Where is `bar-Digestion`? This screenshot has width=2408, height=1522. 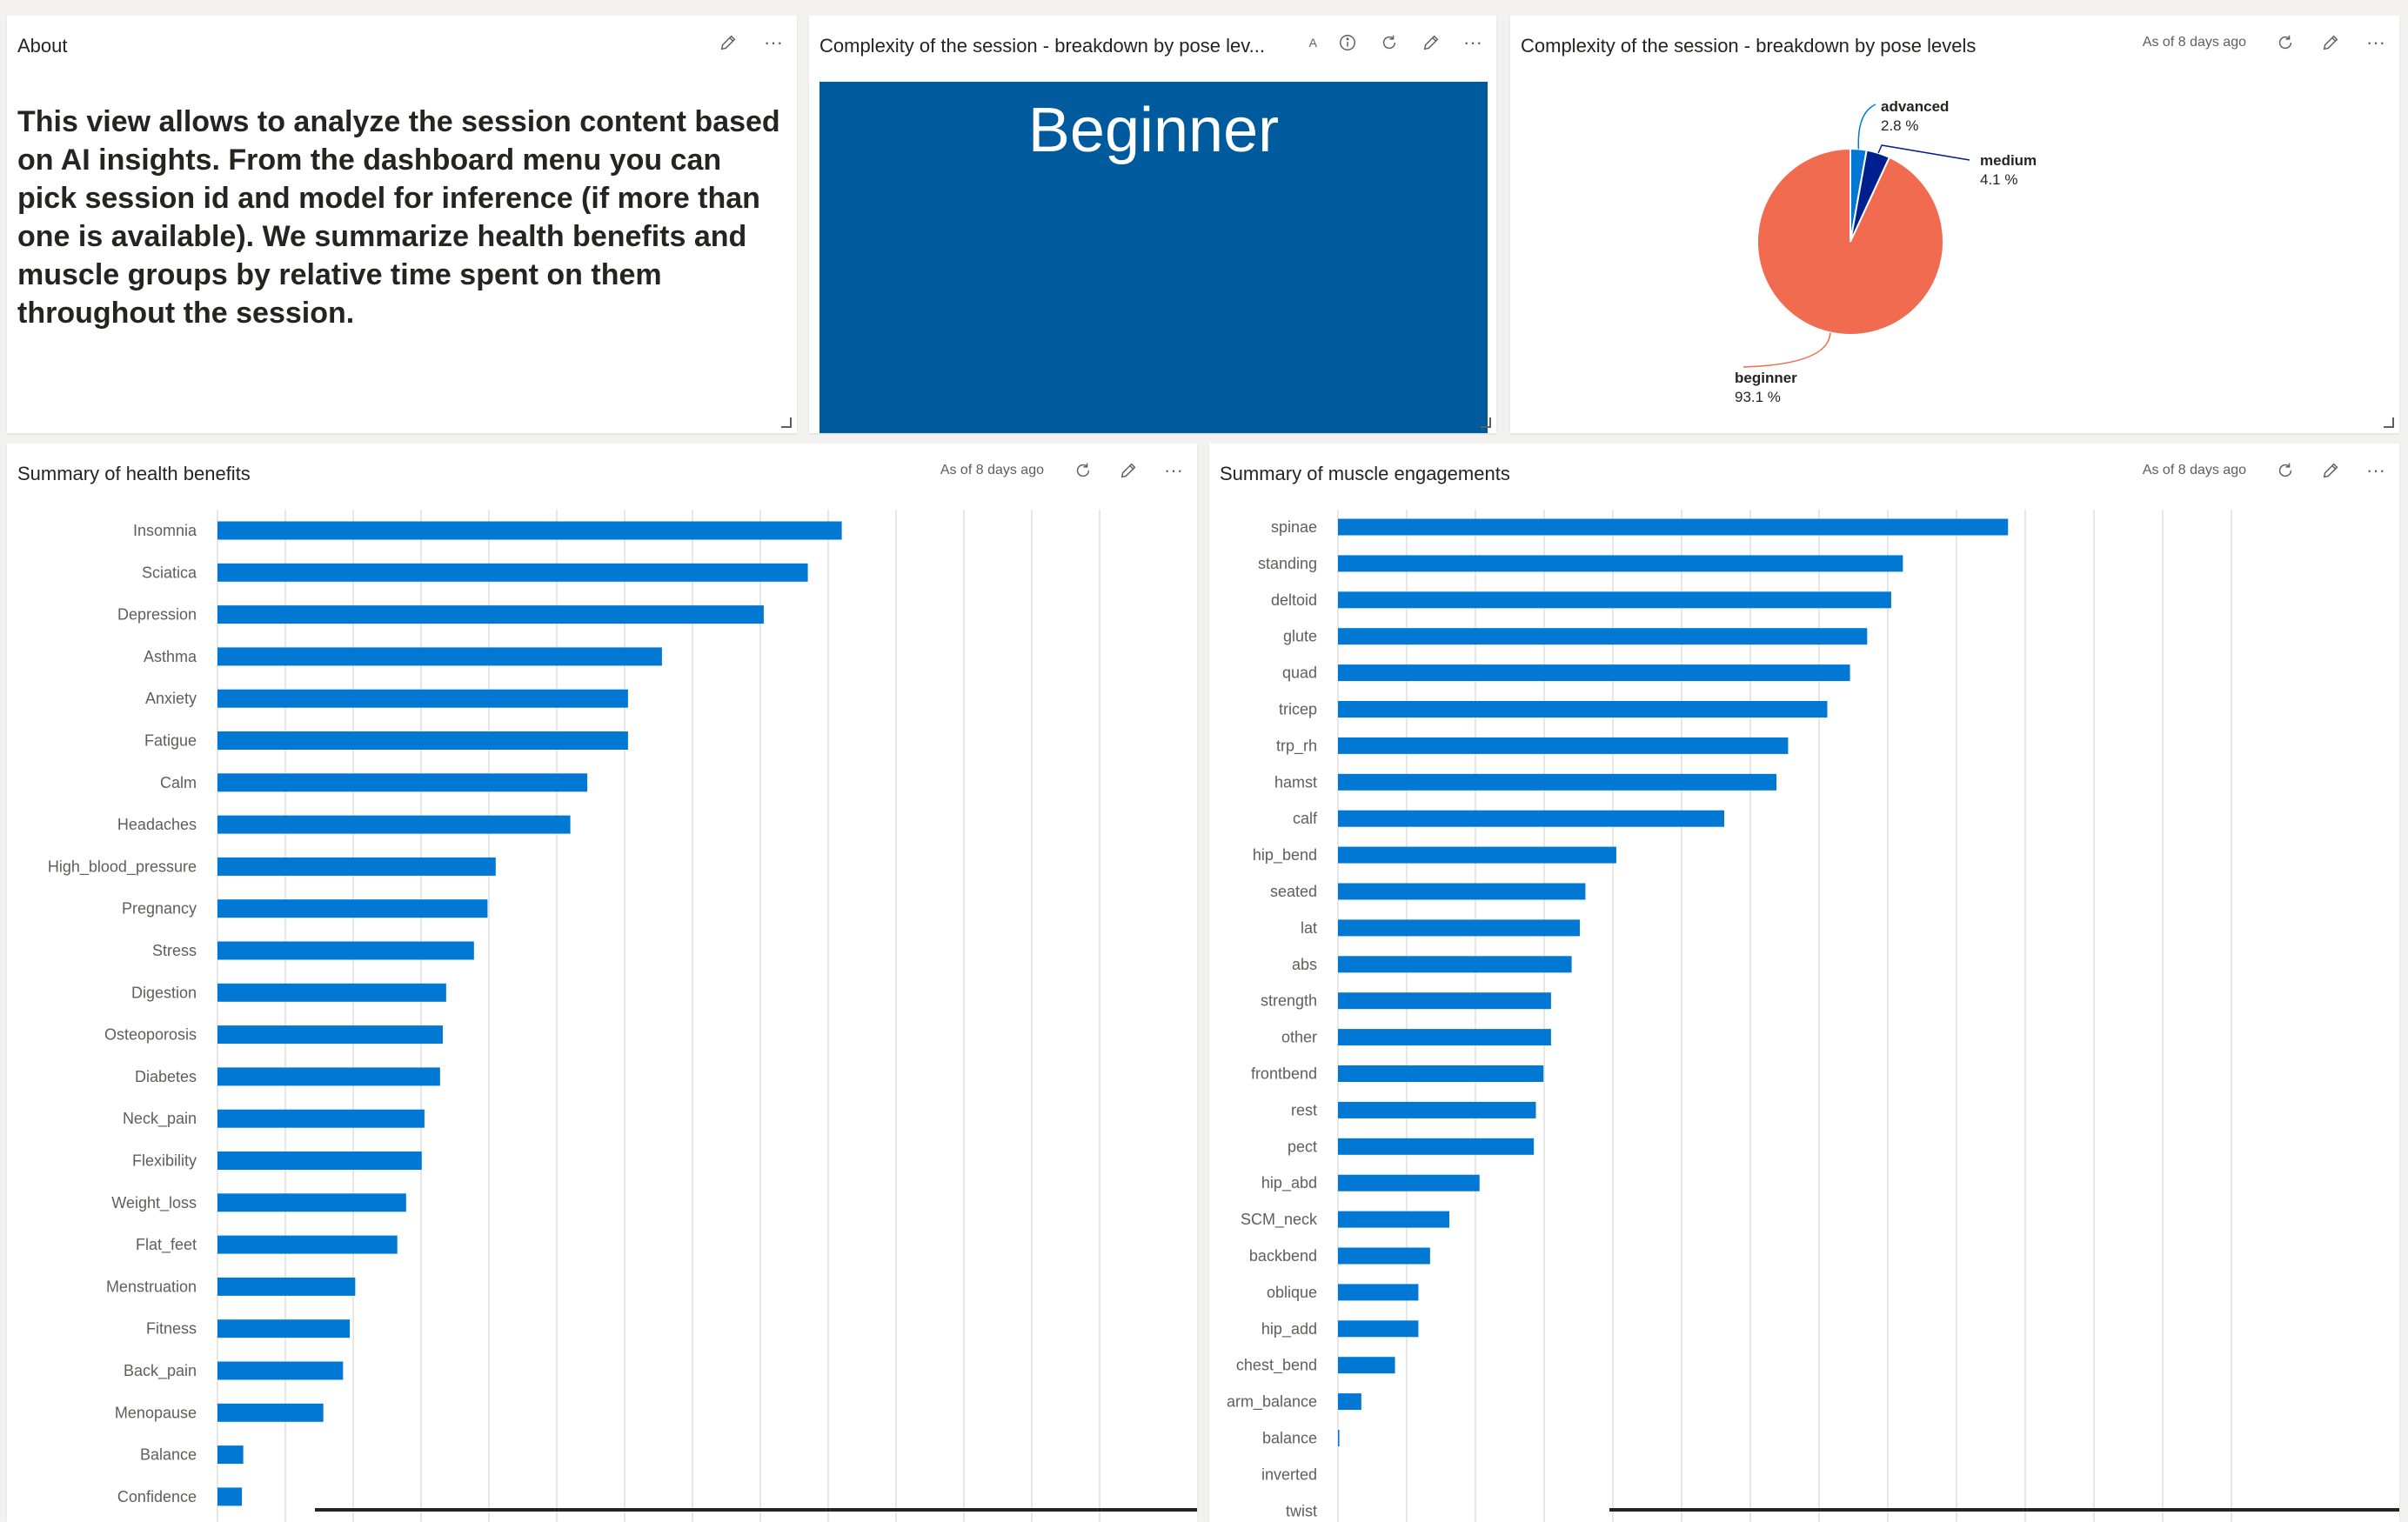 bar-Digestion is located at coordinates (331, 992).